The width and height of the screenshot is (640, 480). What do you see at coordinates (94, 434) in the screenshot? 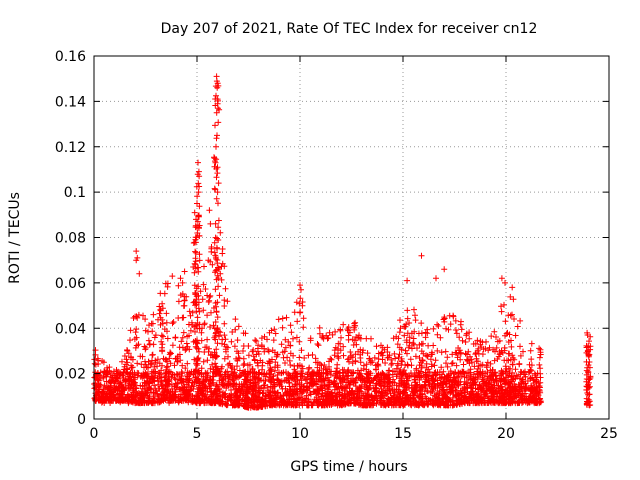
I see `x-tick-label: 0` at bounding box center [94, 434].